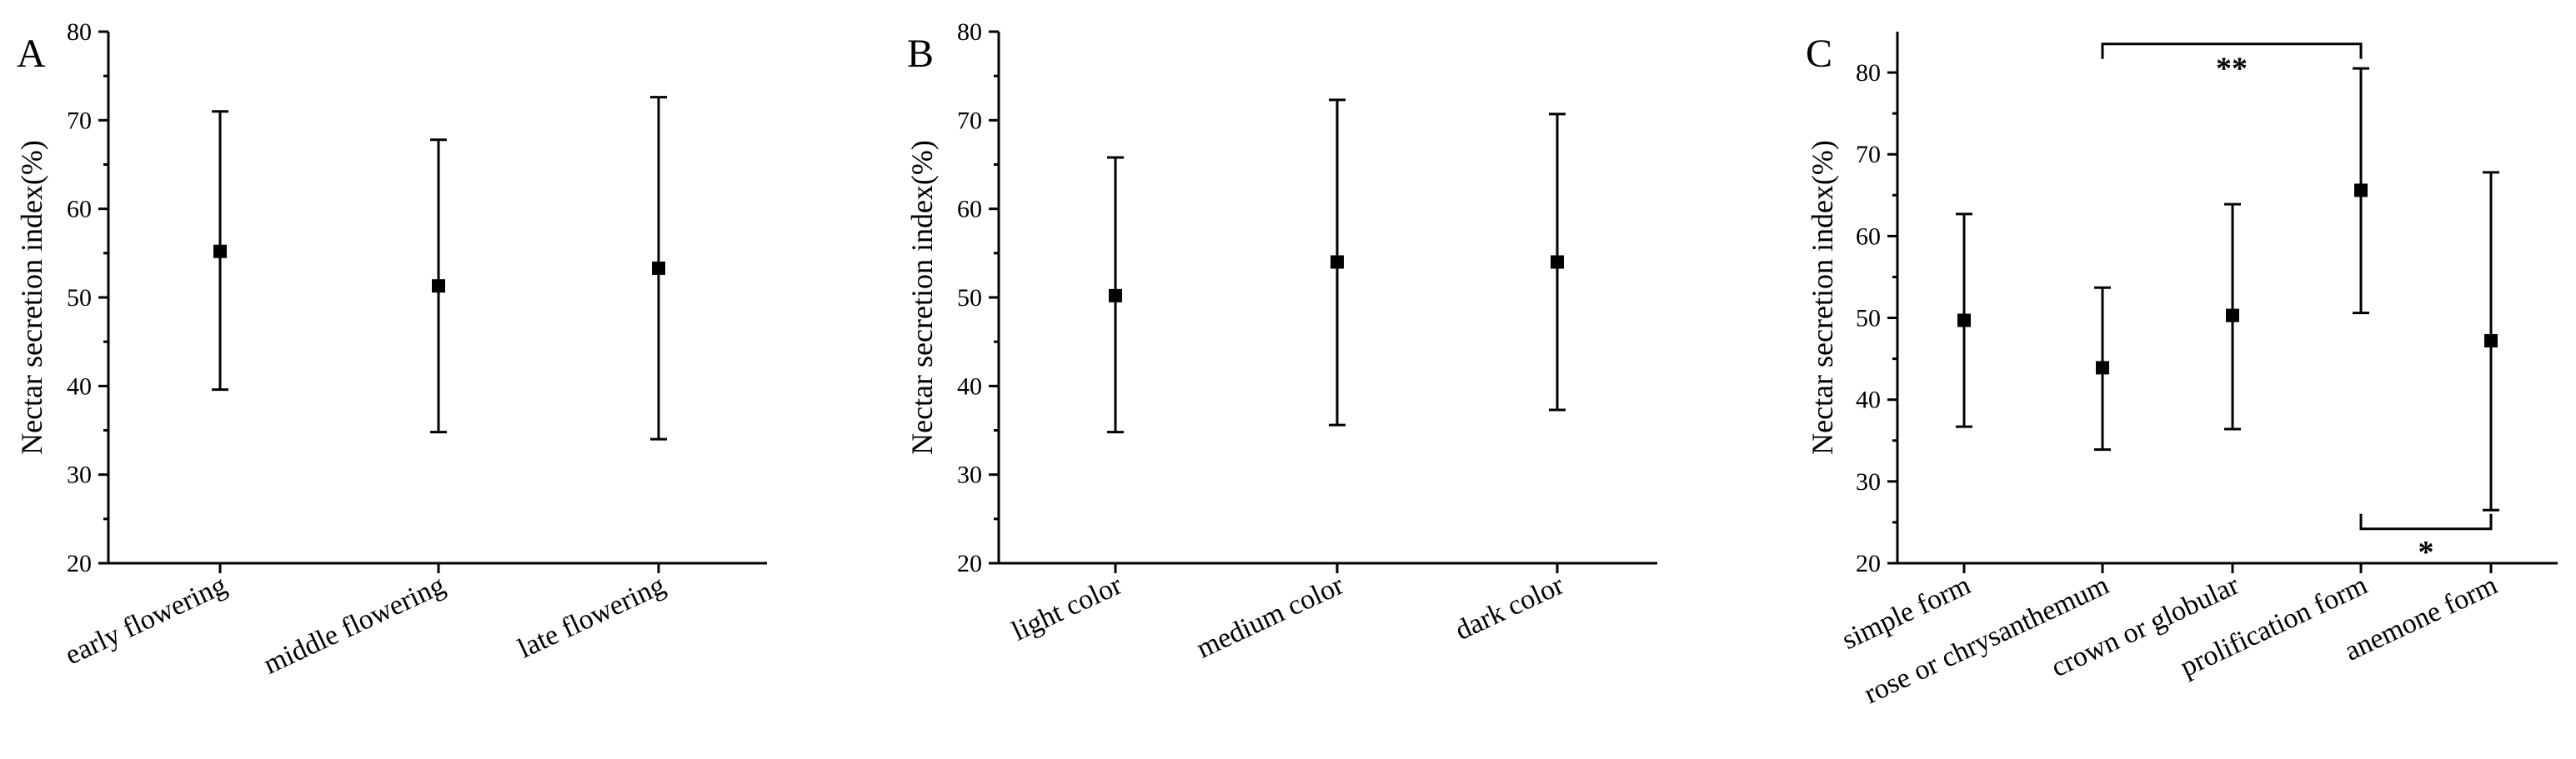  What do you see at coordinates (2426, 552) in the screenshot?
I see `significance-label: *` at bounding box center [2426, 552].